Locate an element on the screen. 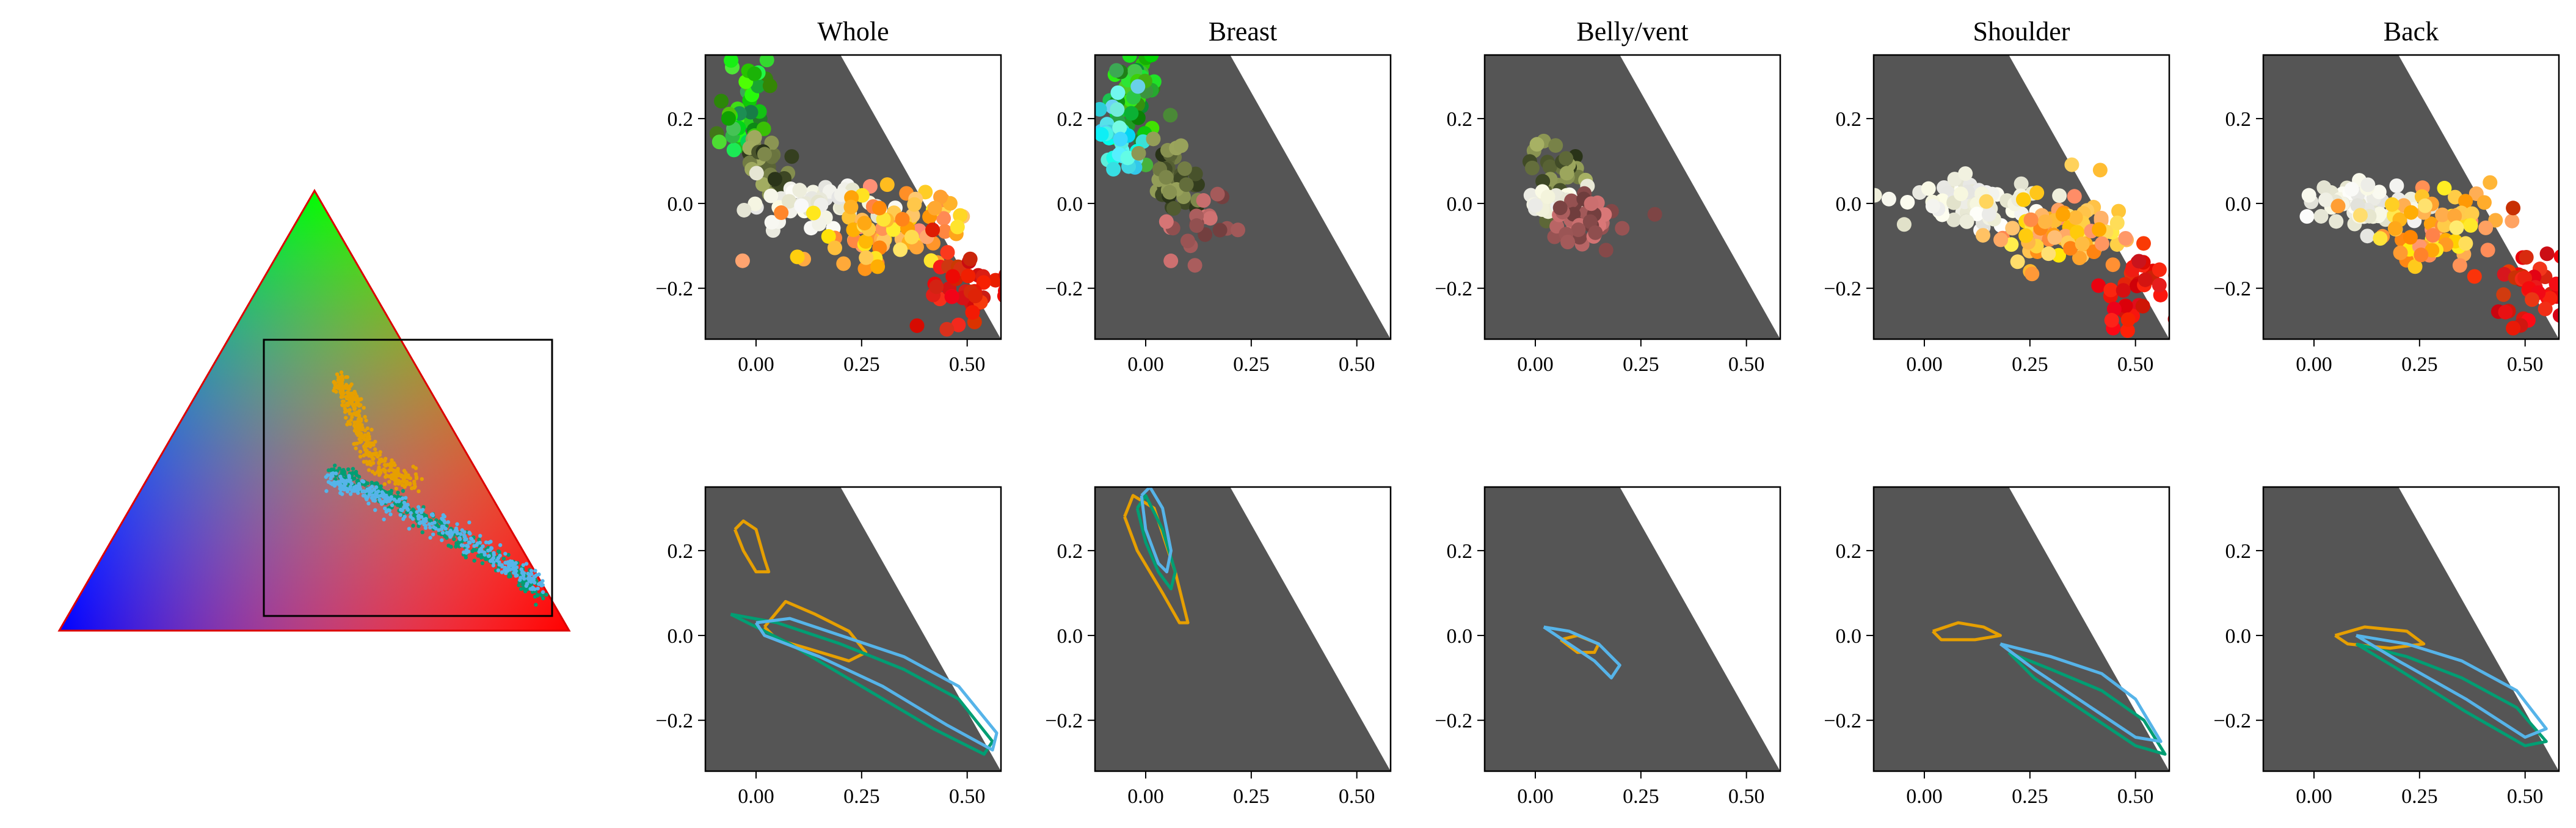 The width and height of the screenshot is (2576, 828). x-tick-label: 0.00 is located at coordinates (1924, 797).